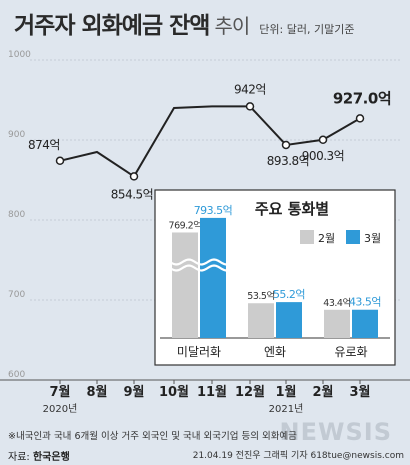 Image resolution: width=410 pixels, height=465 pixels. Describe the element at coordinates (307, 29) in the screenshot. I see `unit-label: 단위: 달러, 기말기준` at that location.